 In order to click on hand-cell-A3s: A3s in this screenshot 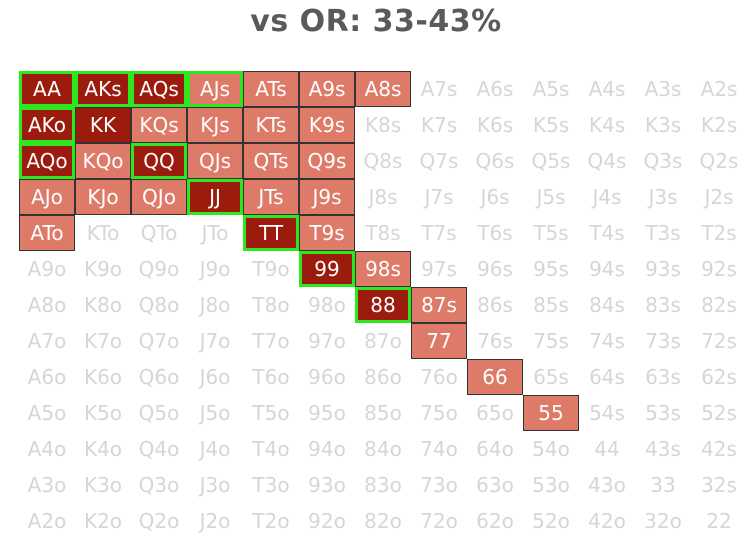, I will do `click(663, 89)`.